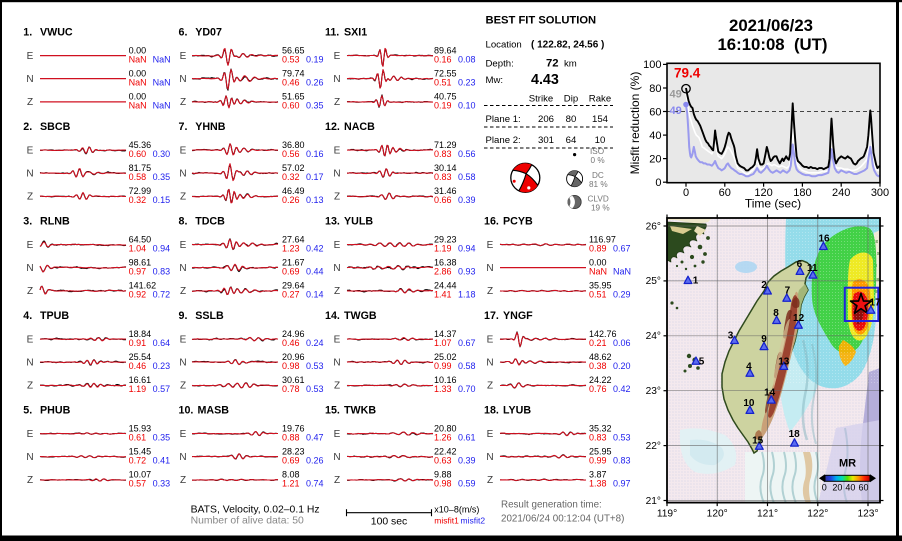  Describe the element at coordinates (445, 97) in the screenshot. I see `svg-text: 40.75` at that location.